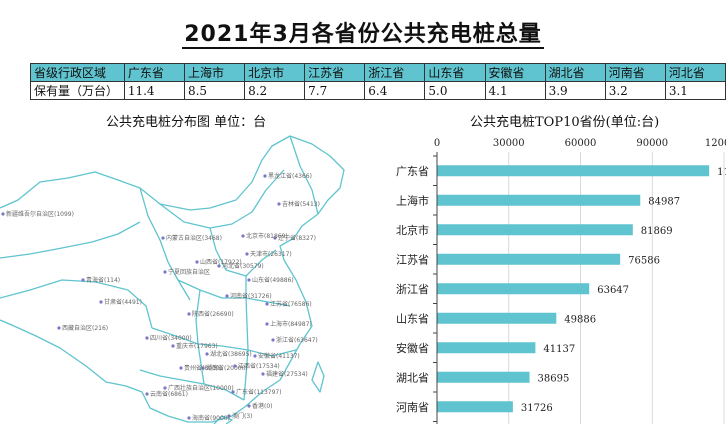 This screenshot has width=726, height=424. Describe the element at coordinates (171, 338) in the screenshot. I see `map-province-label: 四川省(34000)` at that location.